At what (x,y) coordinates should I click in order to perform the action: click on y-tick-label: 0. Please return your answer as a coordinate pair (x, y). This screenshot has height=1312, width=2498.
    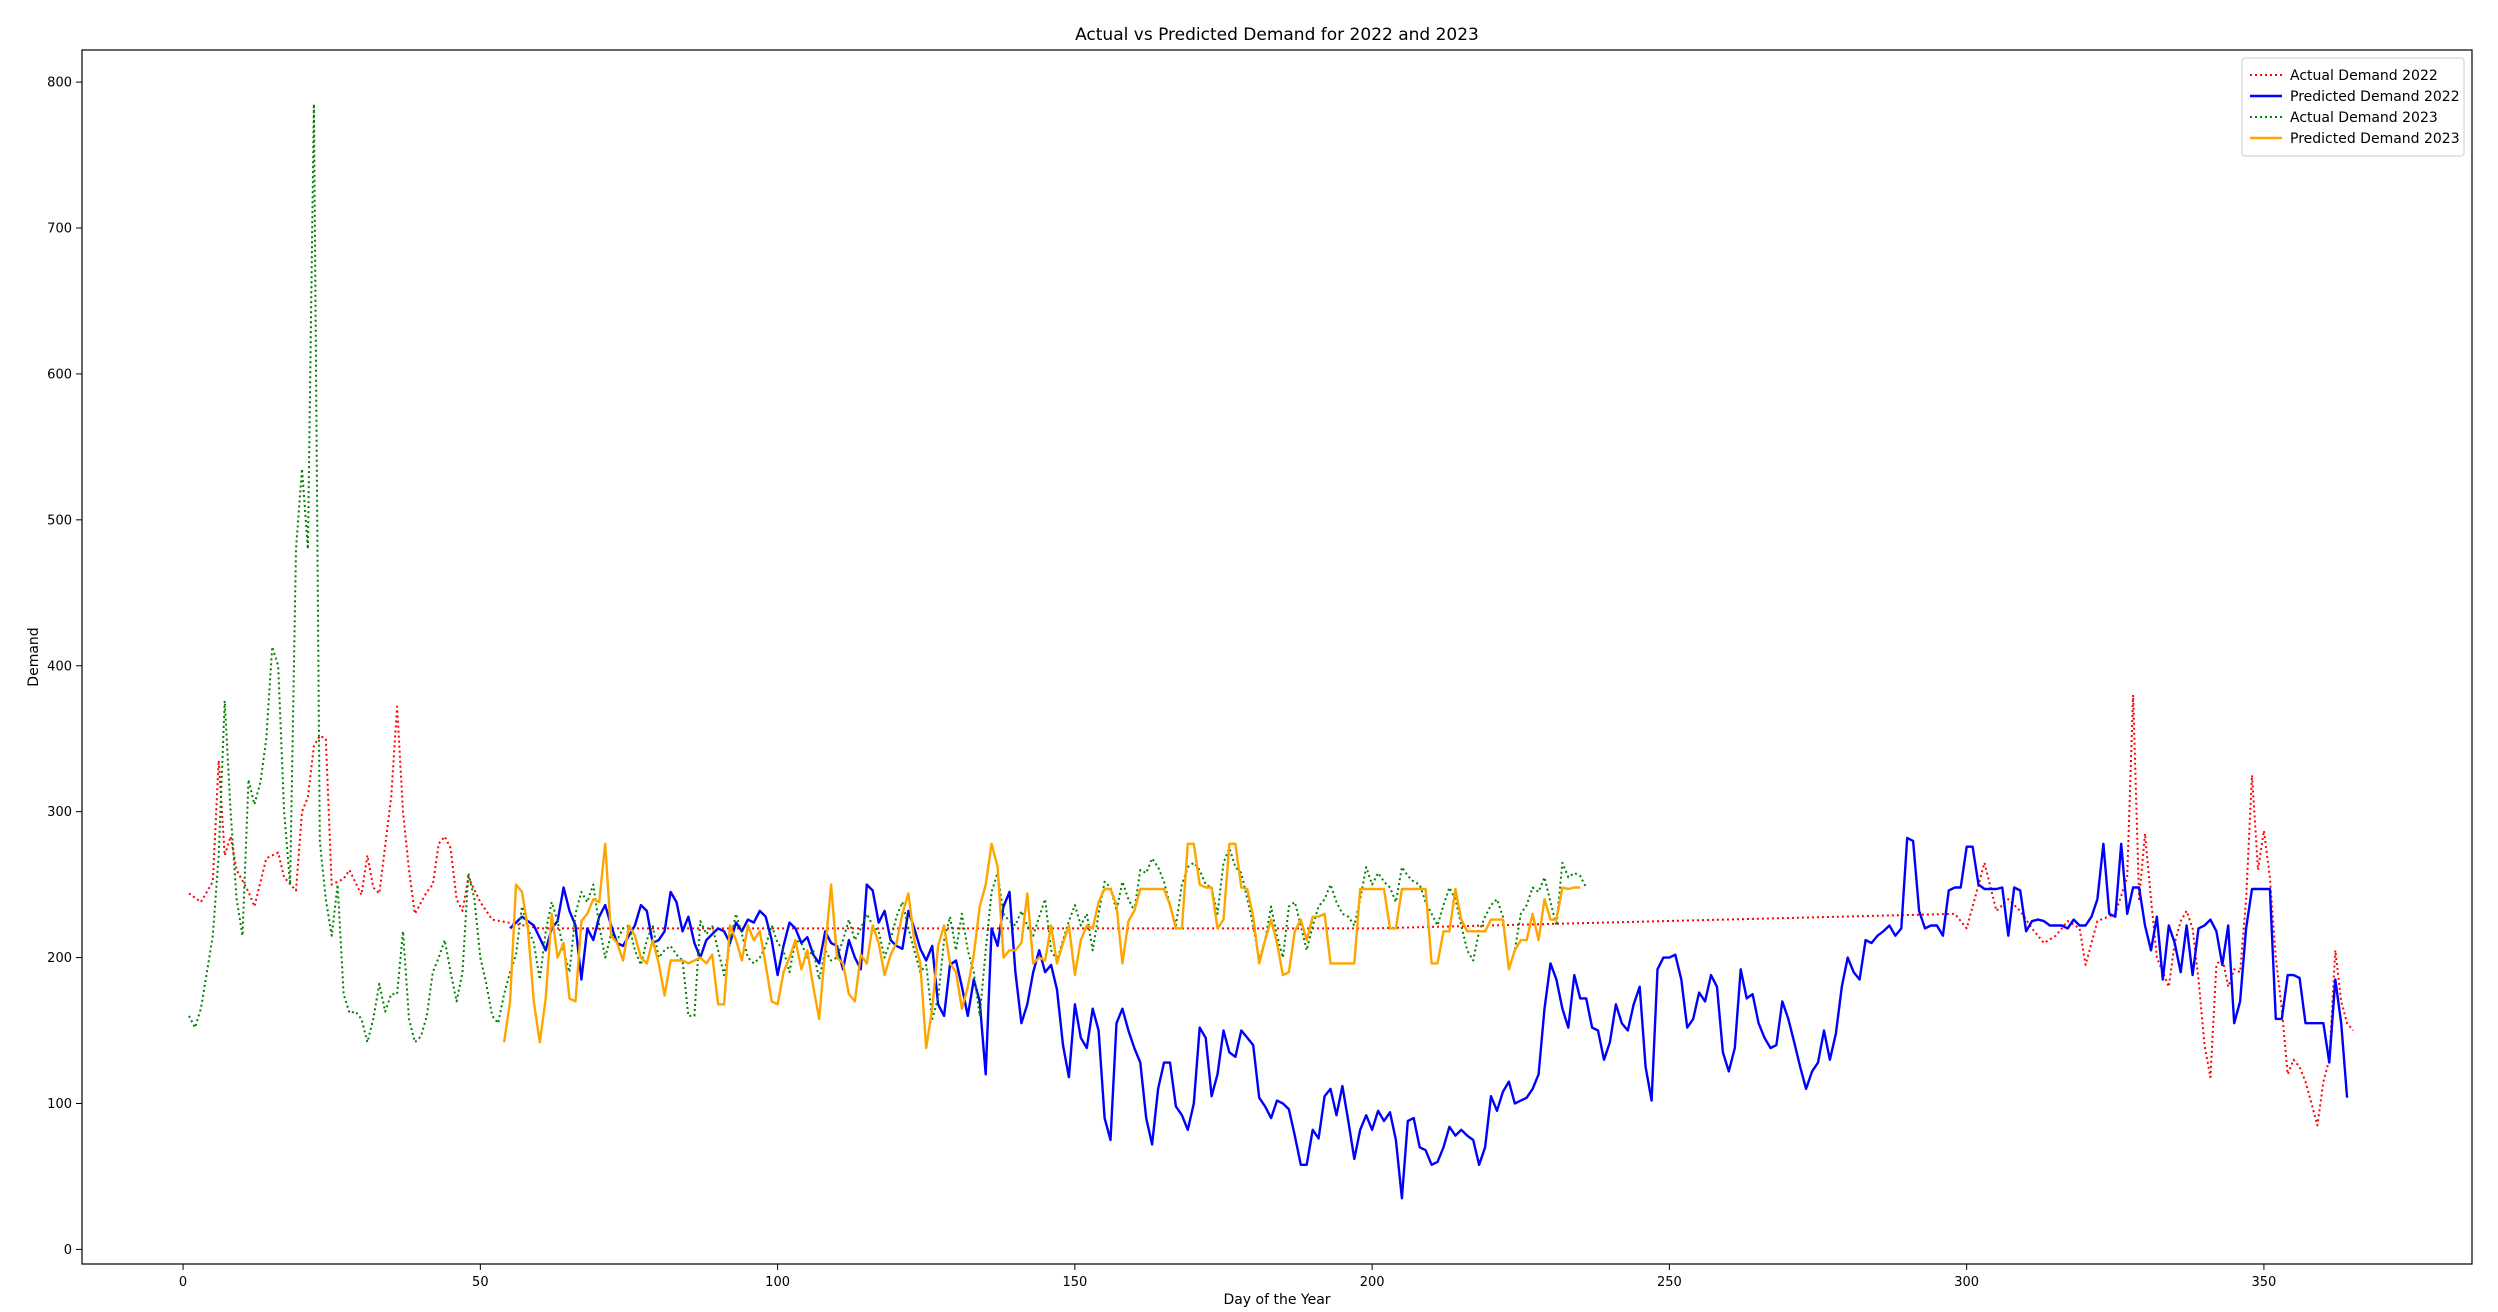
    Looking at the image, I should click on (68, 1250).